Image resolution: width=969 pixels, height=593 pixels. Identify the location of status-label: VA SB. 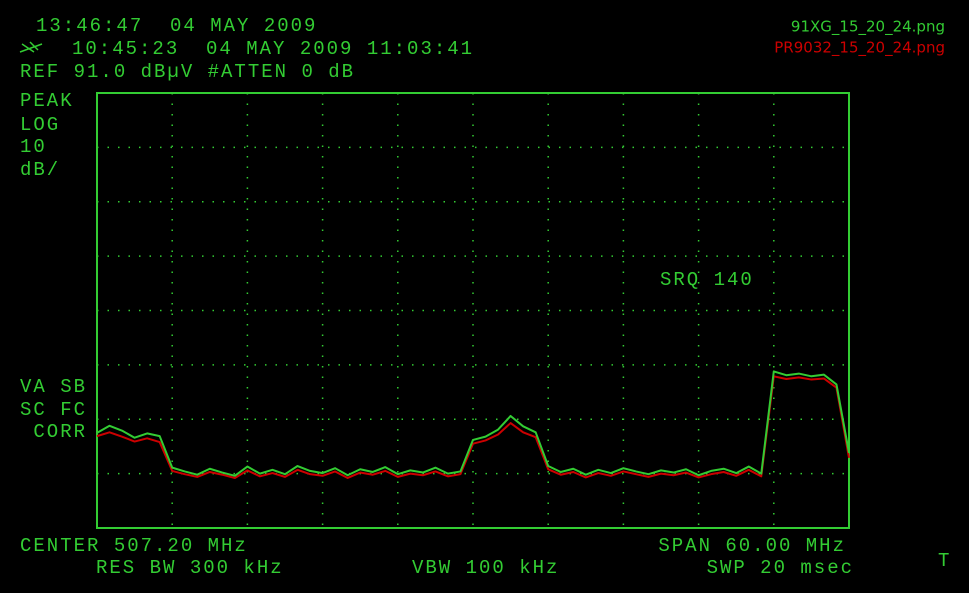
(53, 387).